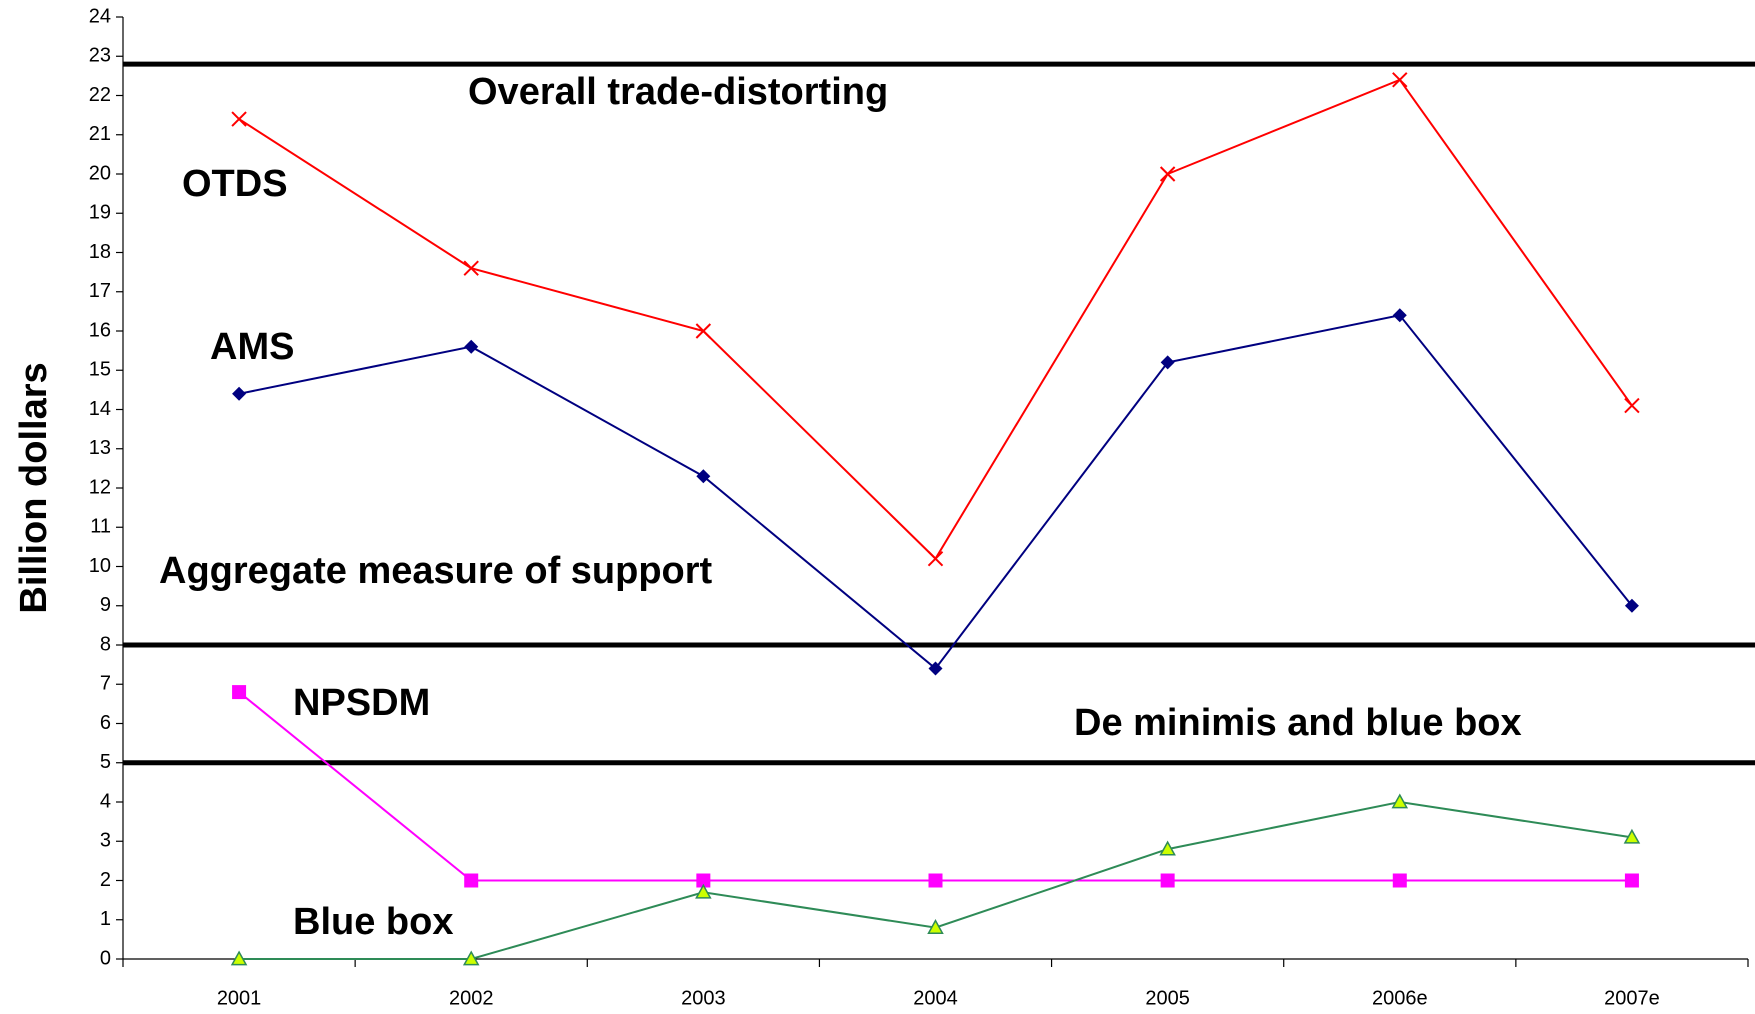 The height and width of the screenshot is (1014, 1755). I want to click on x-tick-label: 2001, so click(239, 998).